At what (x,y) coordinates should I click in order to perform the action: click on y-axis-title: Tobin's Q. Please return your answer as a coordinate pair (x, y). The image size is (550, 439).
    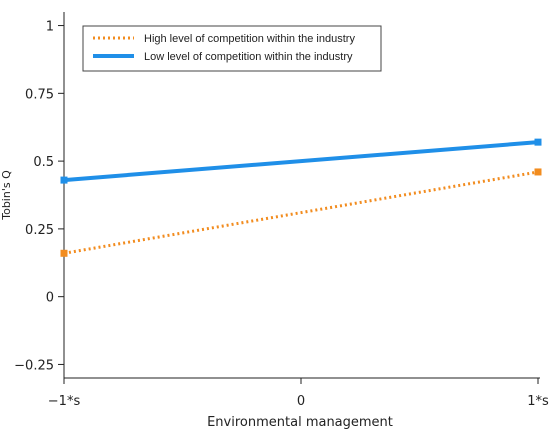
    Looking at the image, I should click on (6, 195).